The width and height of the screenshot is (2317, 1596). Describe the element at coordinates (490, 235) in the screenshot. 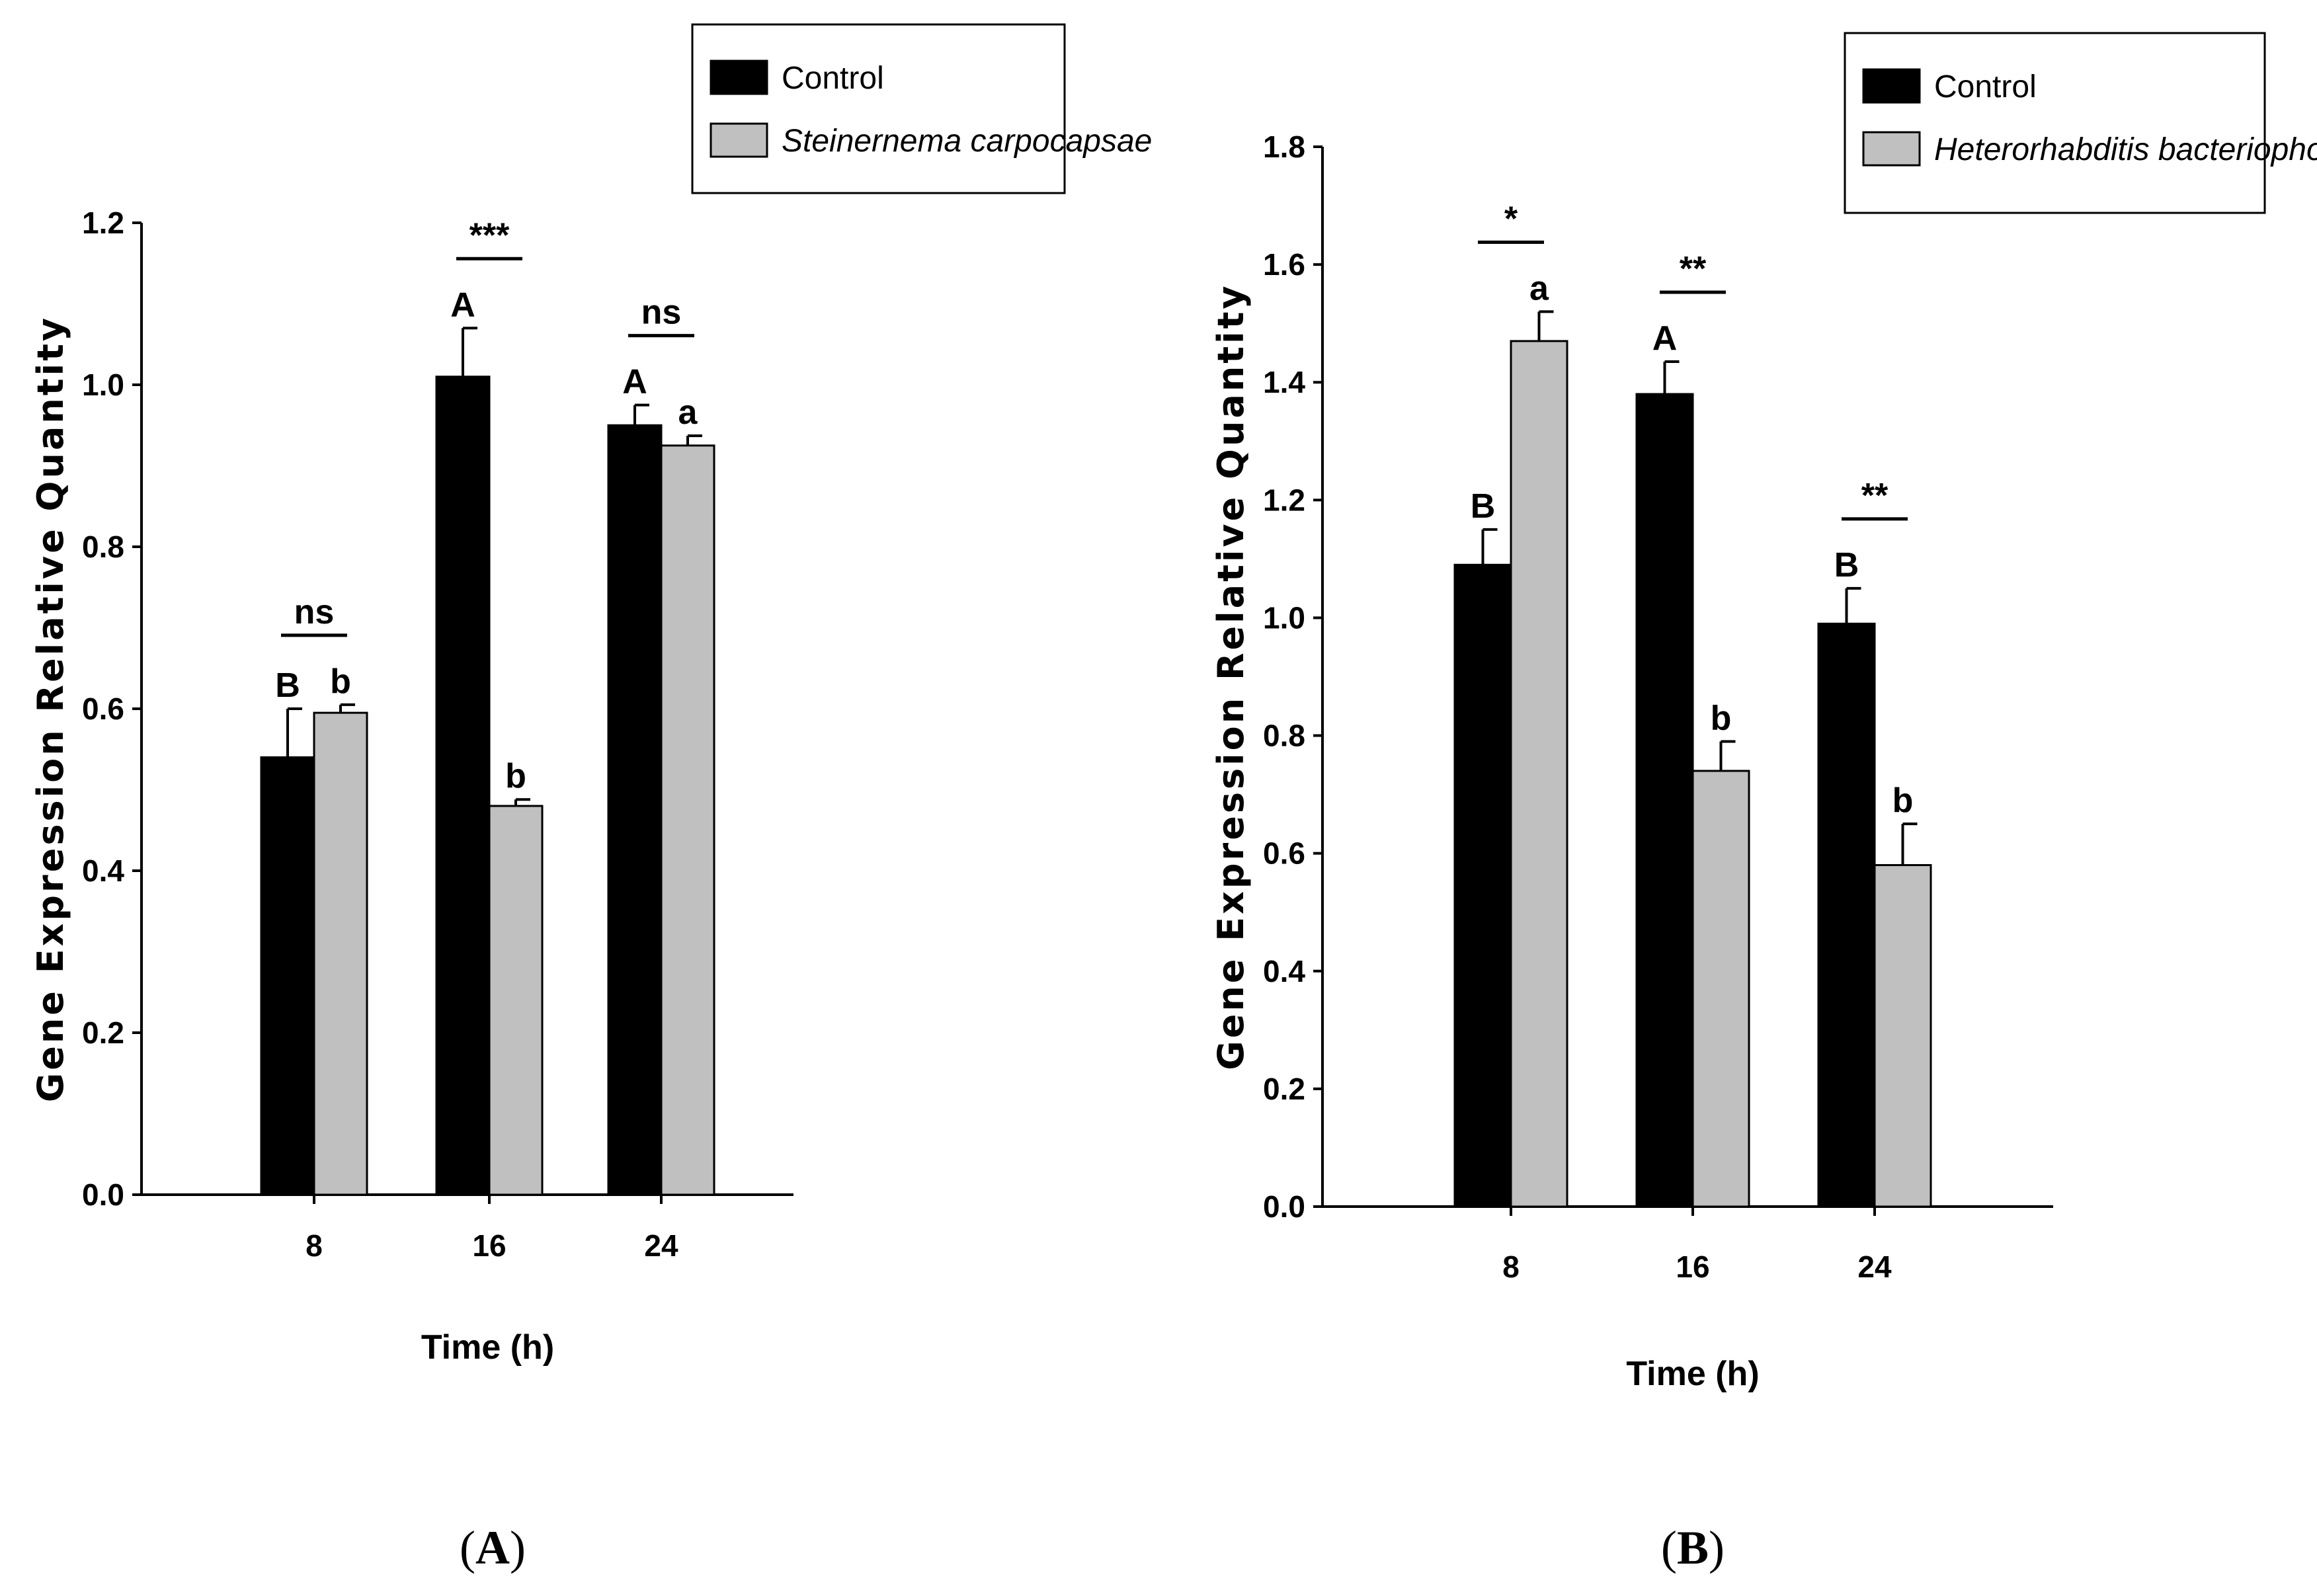

I see `significance-marker: ***` at that location.